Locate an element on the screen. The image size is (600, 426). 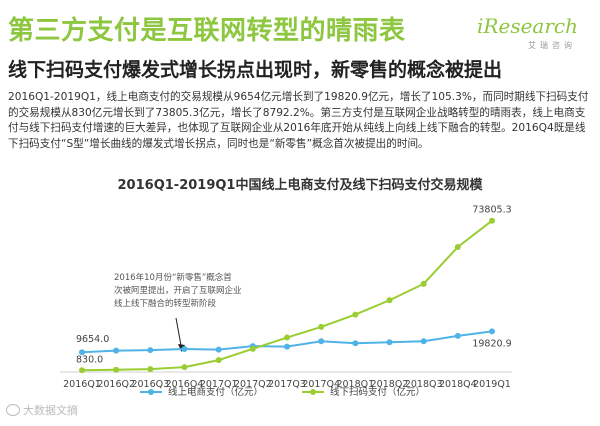
logo-subtitle: 艾瑞咨询 is located at coordinates (552, 45).